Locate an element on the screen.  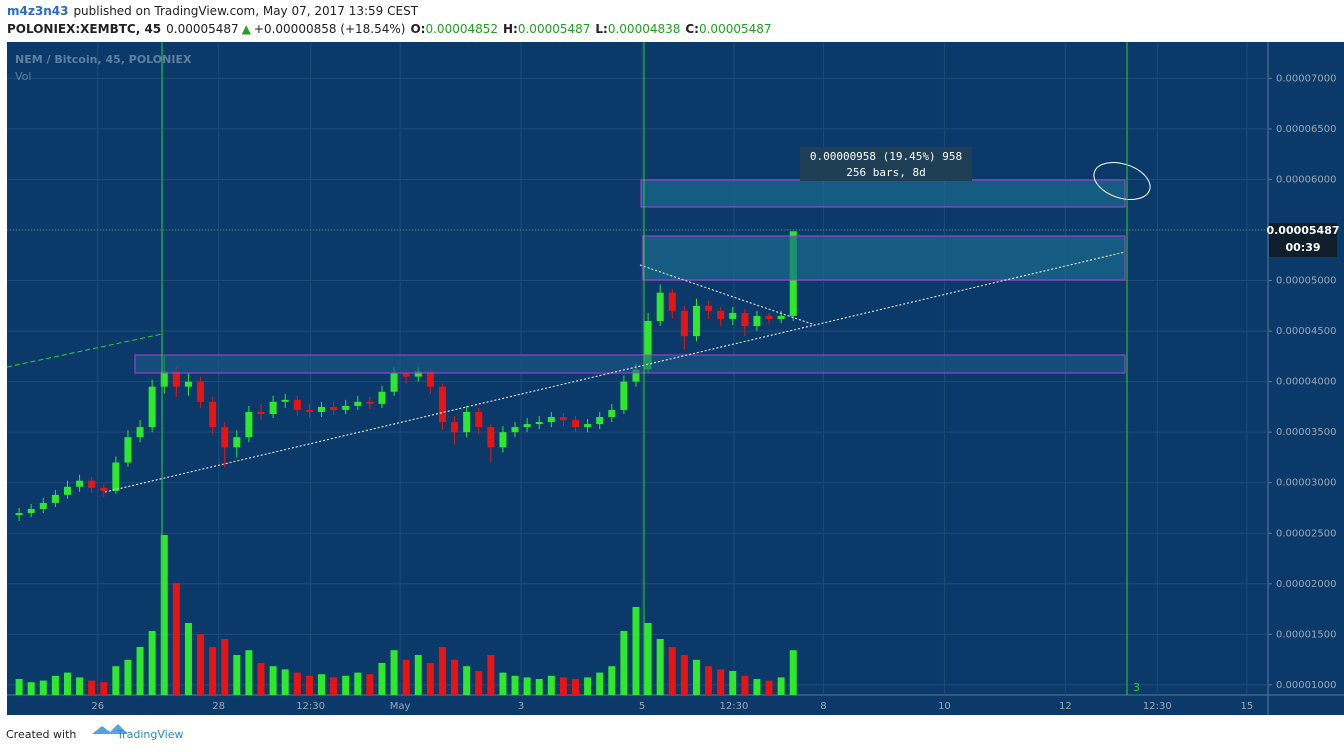
y-tick-label: 0.00003500 is located at coordinates (1306, 432).